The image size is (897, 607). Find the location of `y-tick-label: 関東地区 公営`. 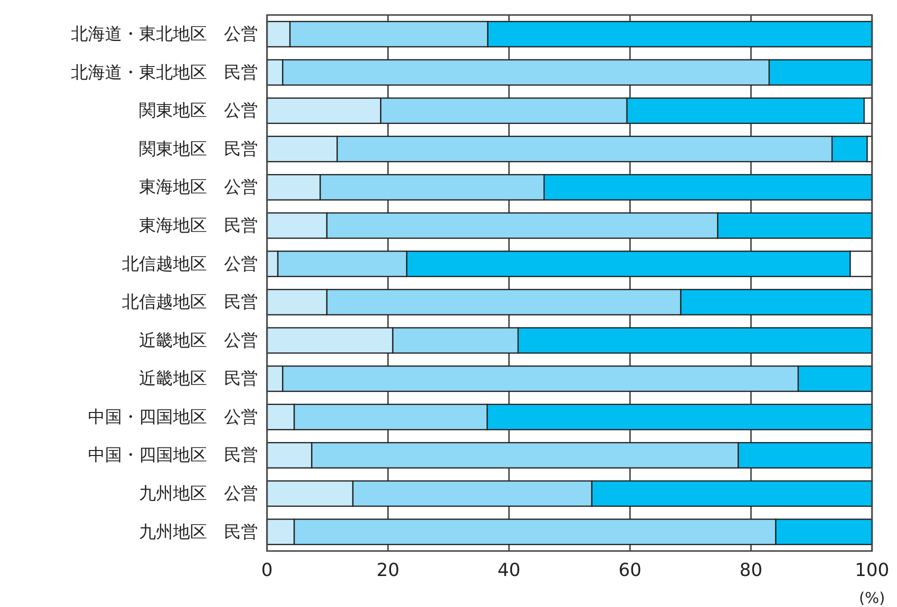

y-tick-label: 関東地区 公営 is located at coordinates (198, 111).